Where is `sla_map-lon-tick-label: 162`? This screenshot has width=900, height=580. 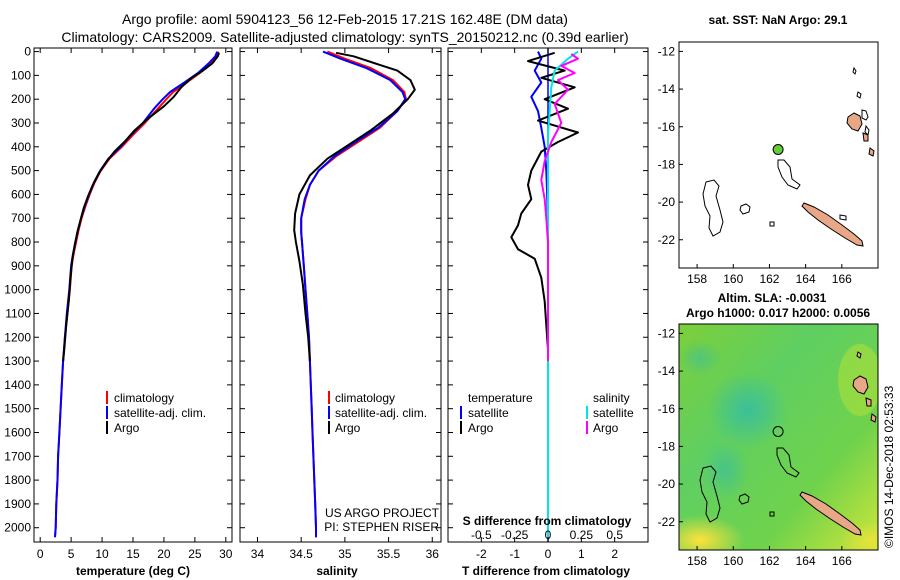
sla_map-lon-tick-label: 162 is located at coordinates (769, 561).